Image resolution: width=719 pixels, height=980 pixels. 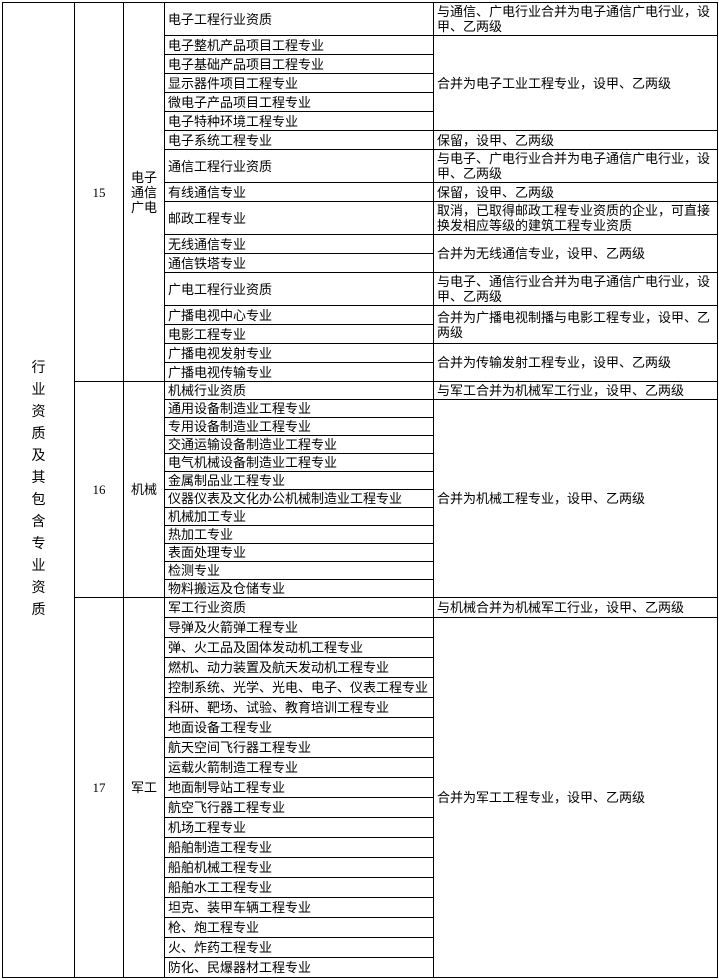 What do you see at coordinates (299, 534) in the screenshot?
I see `specialty-cell: 热加工专业` at bounding box center [299, 534].